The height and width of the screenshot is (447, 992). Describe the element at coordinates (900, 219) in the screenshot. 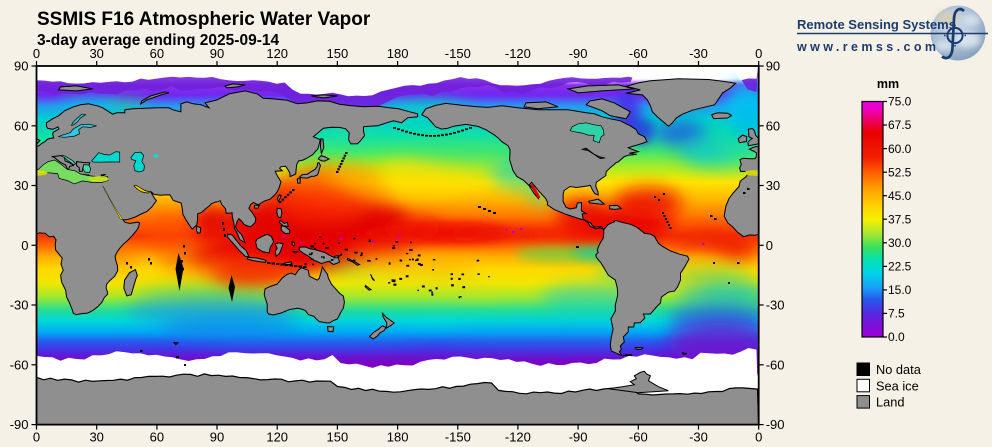

I see `svg-text: 37.5` at that location.